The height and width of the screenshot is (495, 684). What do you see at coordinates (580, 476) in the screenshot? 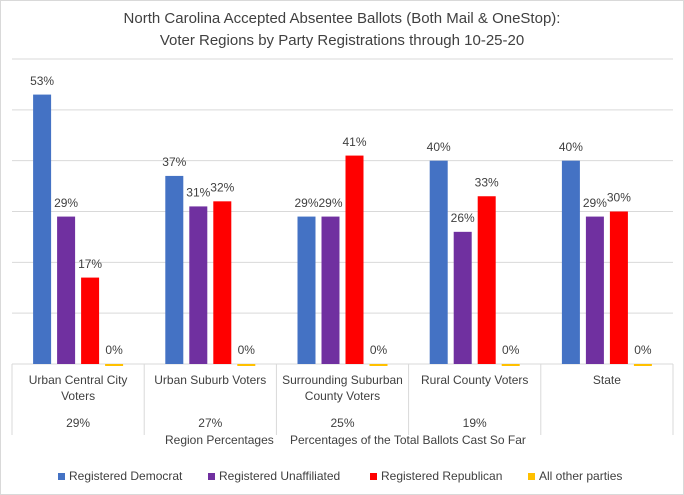
I see `legend-label: All other parties` at bounding box center [580, 476].